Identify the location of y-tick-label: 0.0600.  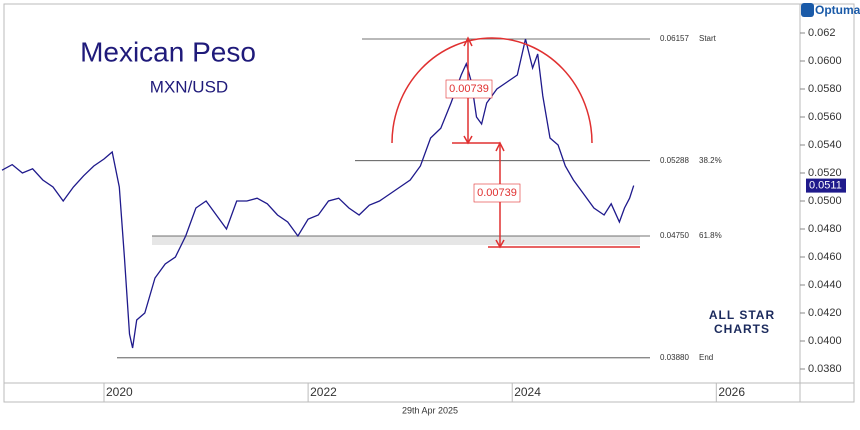
(825, 61).